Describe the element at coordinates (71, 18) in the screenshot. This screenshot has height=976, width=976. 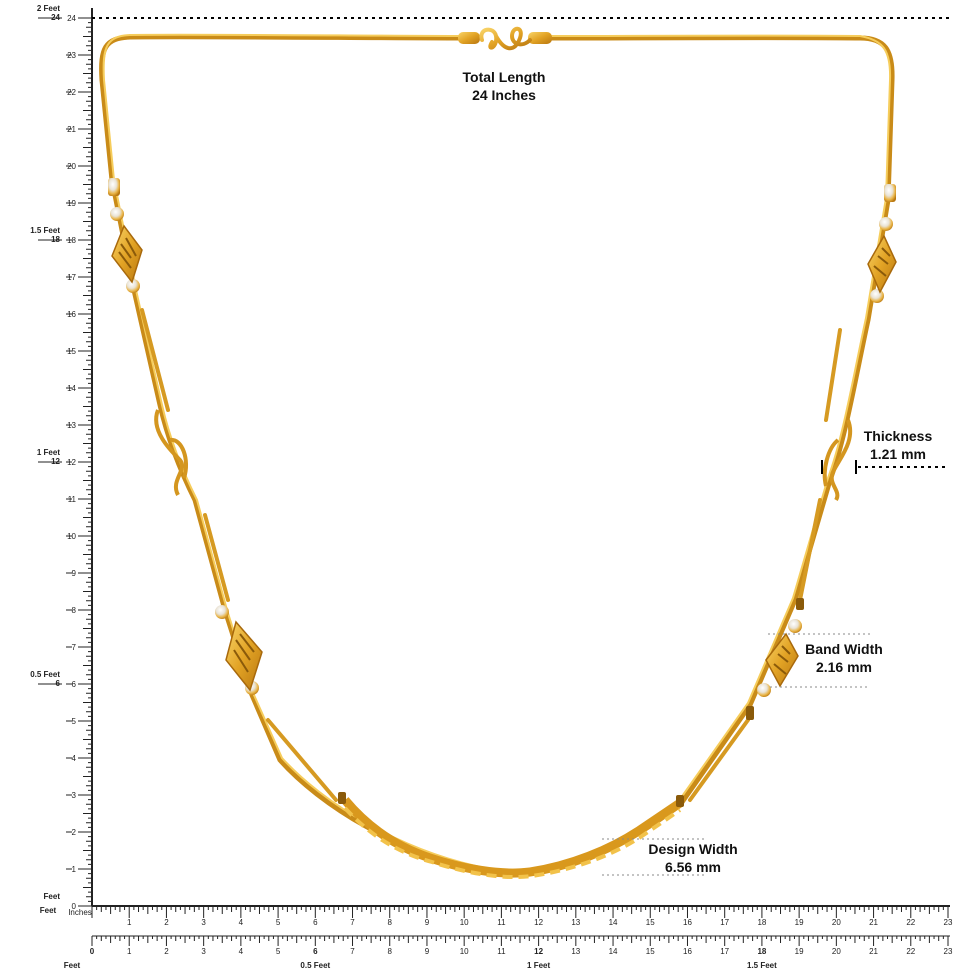
I see `left-ruler-inch-label: 24` at that location.